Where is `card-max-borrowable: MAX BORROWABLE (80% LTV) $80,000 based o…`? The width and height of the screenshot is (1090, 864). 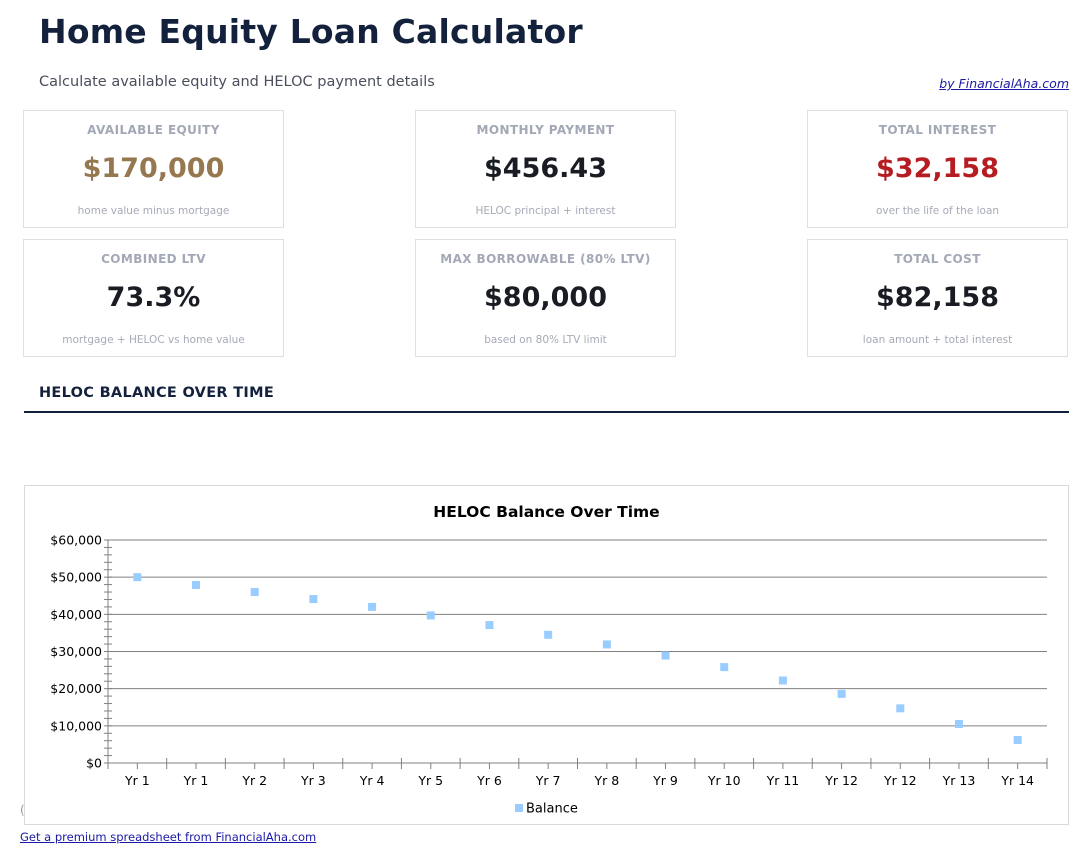
card-max-borrowable: MAX BORROWABLE (80% LTV) $80,000 based o… is located at coordinates (545, 298).